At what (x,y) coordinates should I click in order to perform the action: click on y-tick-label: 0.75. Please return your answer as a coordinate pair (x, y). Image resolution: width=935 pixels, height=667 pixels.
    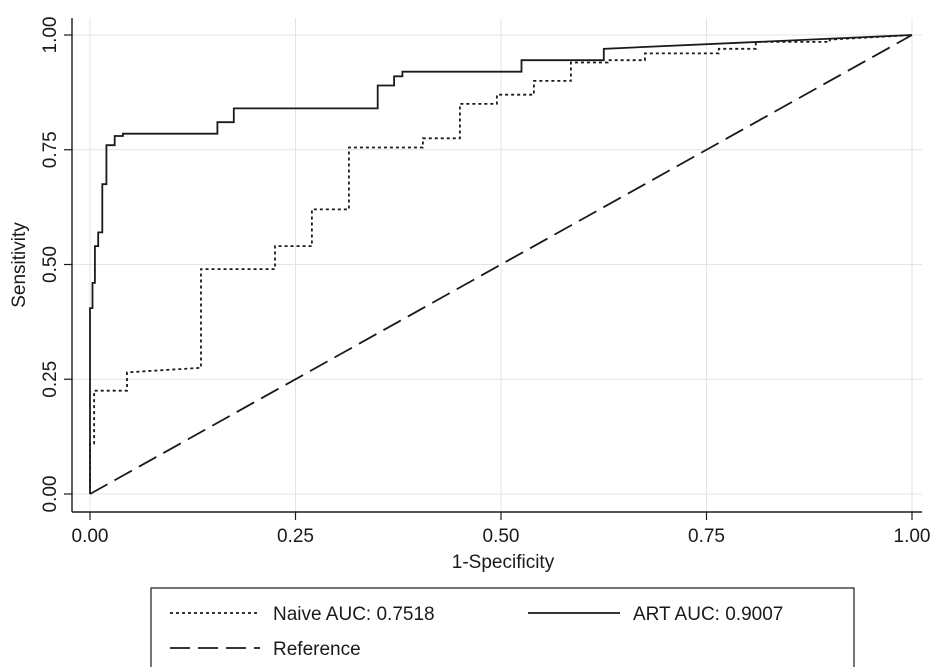
    Looking at the image, I should click on (50, 149).